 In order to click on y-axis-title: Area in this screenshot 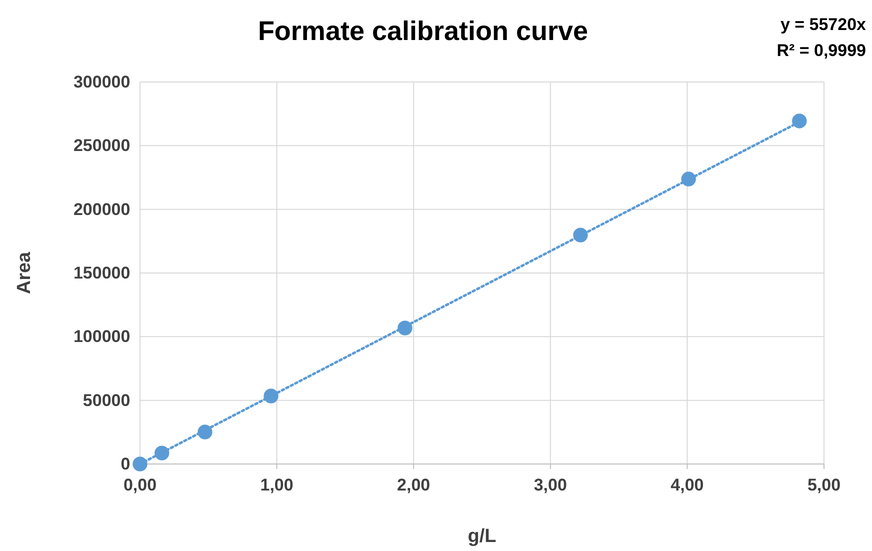, I will do `click(24, 272)`.